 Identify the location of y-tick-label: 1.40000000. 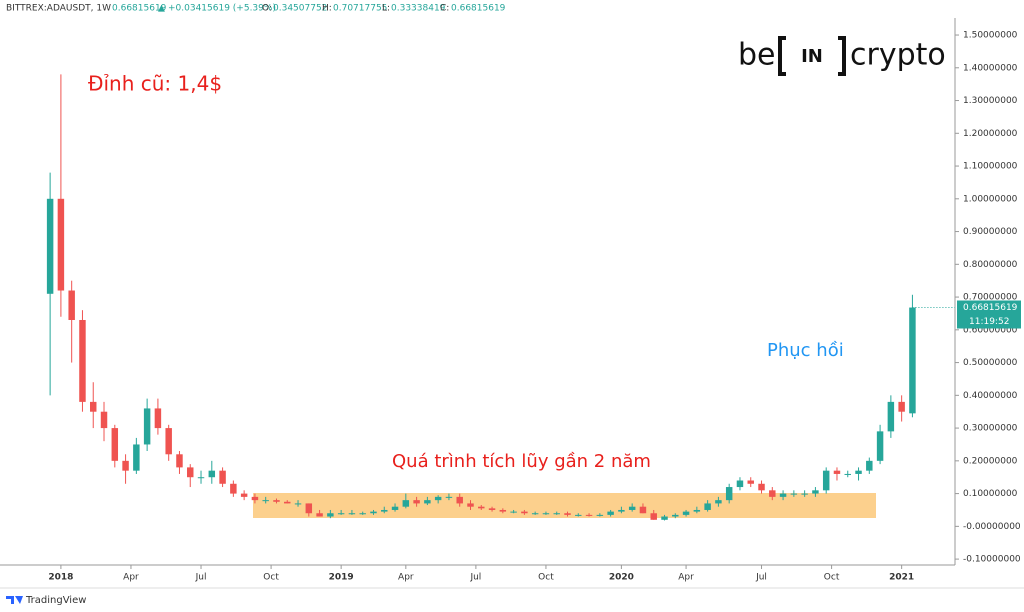
(990, 68).